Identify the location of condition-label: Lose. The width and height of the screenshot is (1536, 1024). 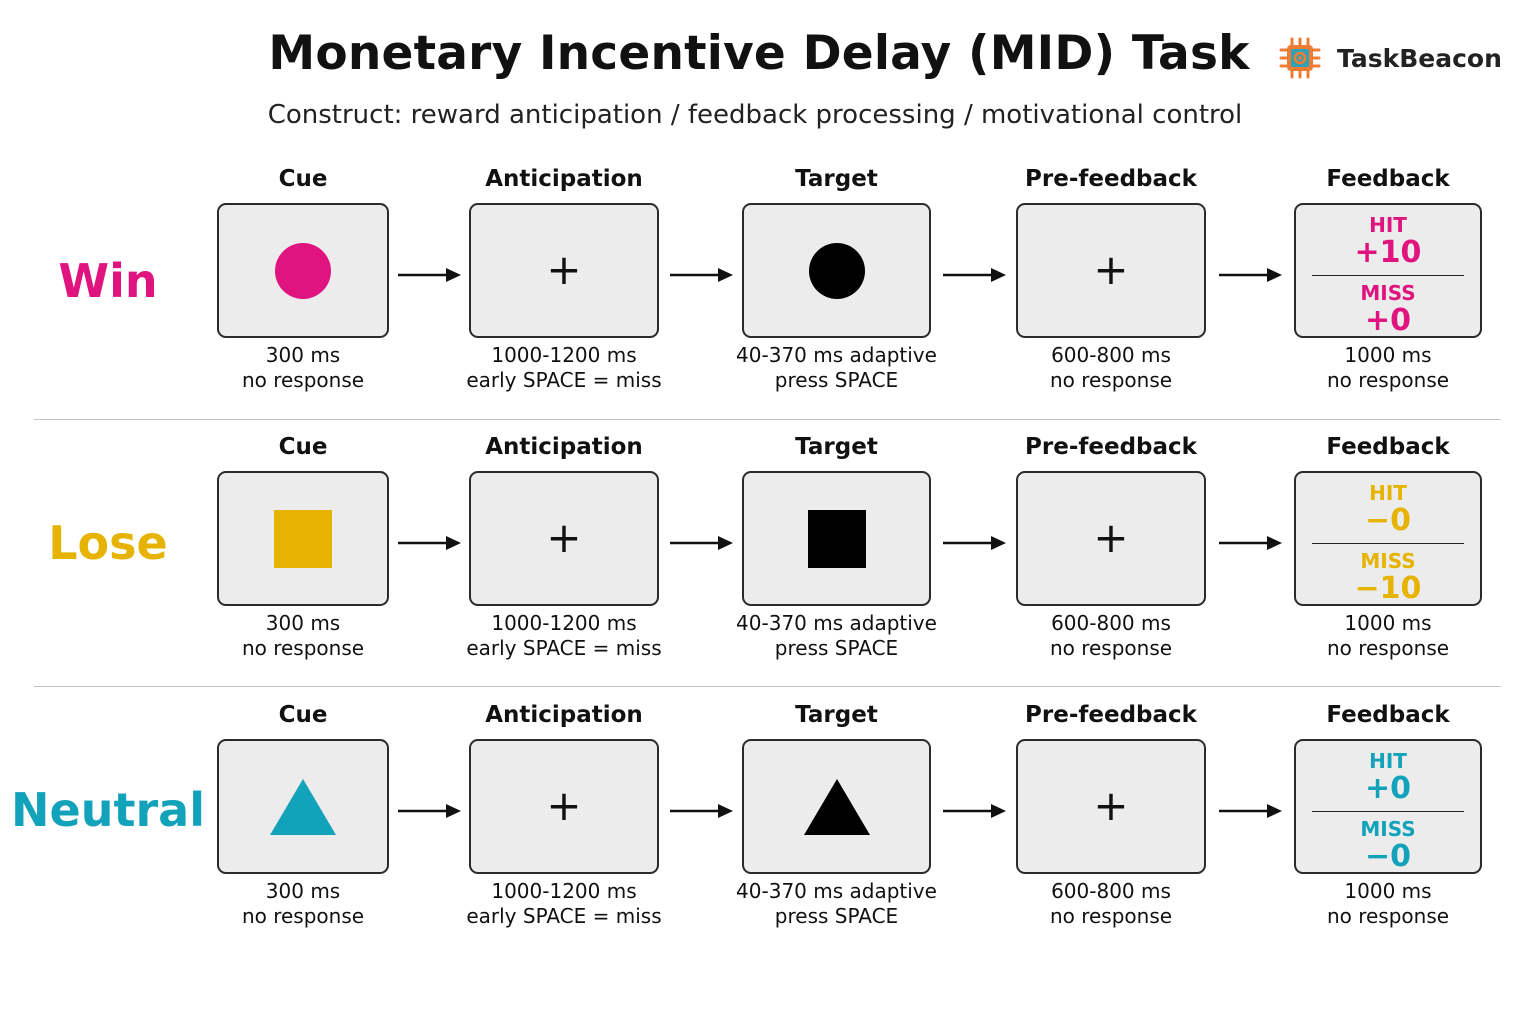
(108, 543).